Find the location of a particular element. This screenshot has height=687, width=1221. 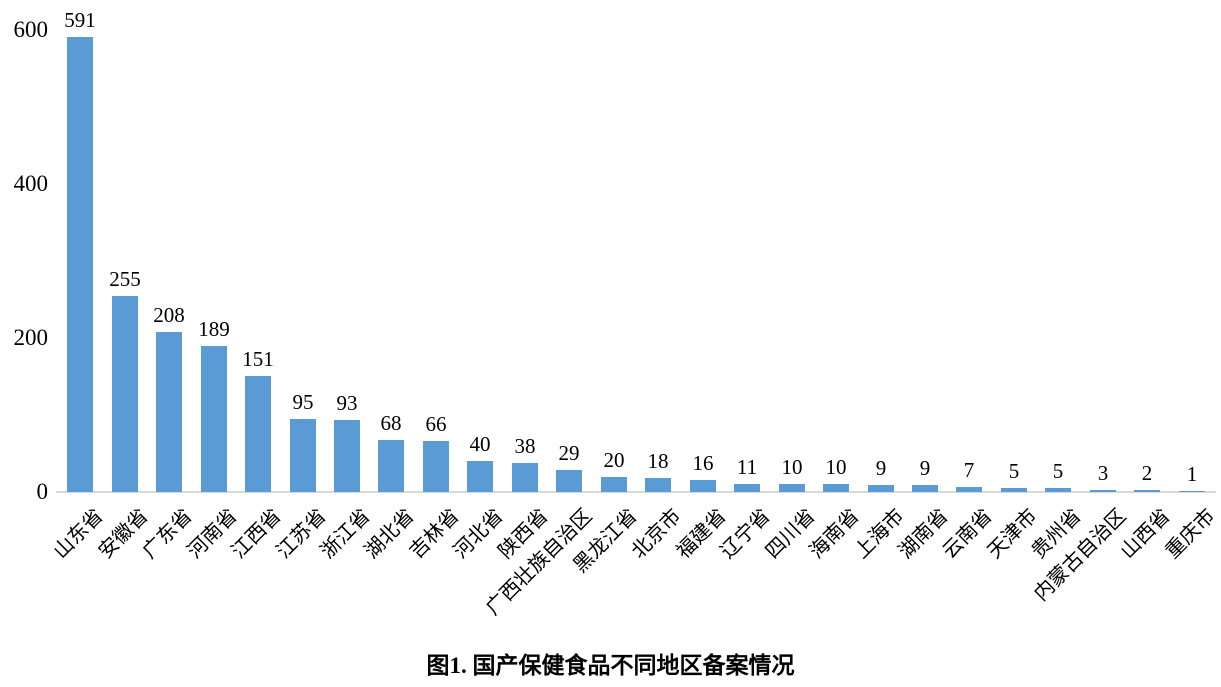

x-category-label: 江西省 is located at coordinates (256, 534).